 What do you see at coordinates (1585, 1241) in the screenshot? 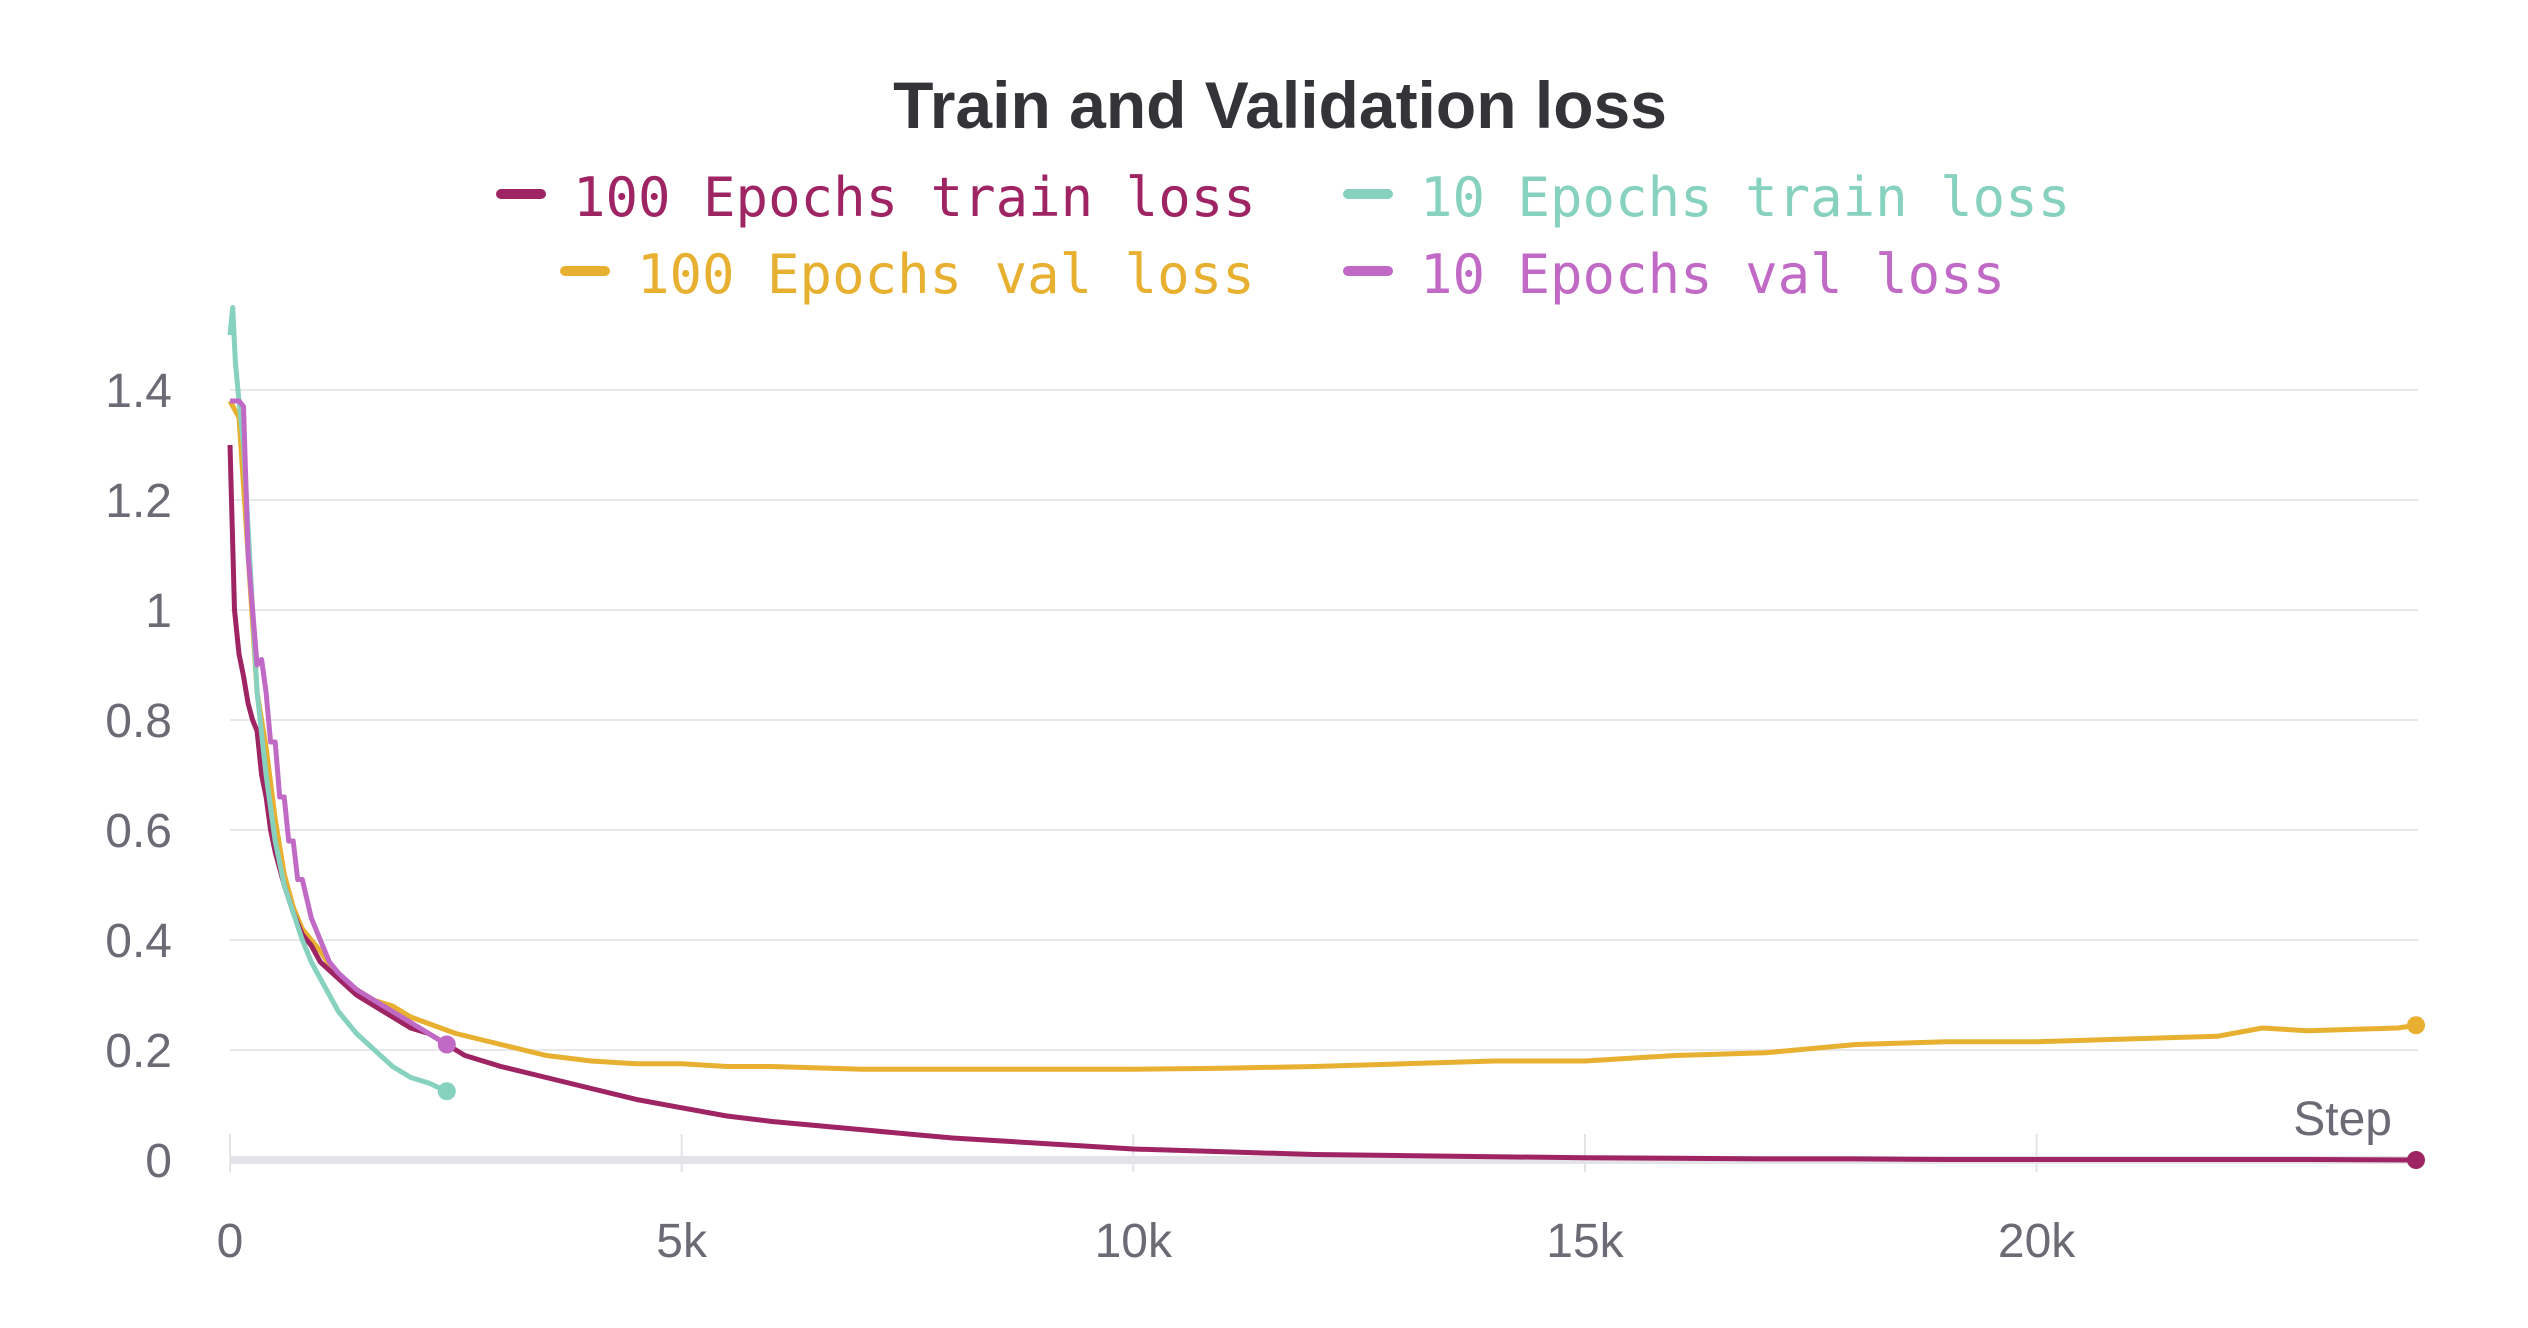
I see `x-tick-label: 15k` at bounding box center [1585, 1241].